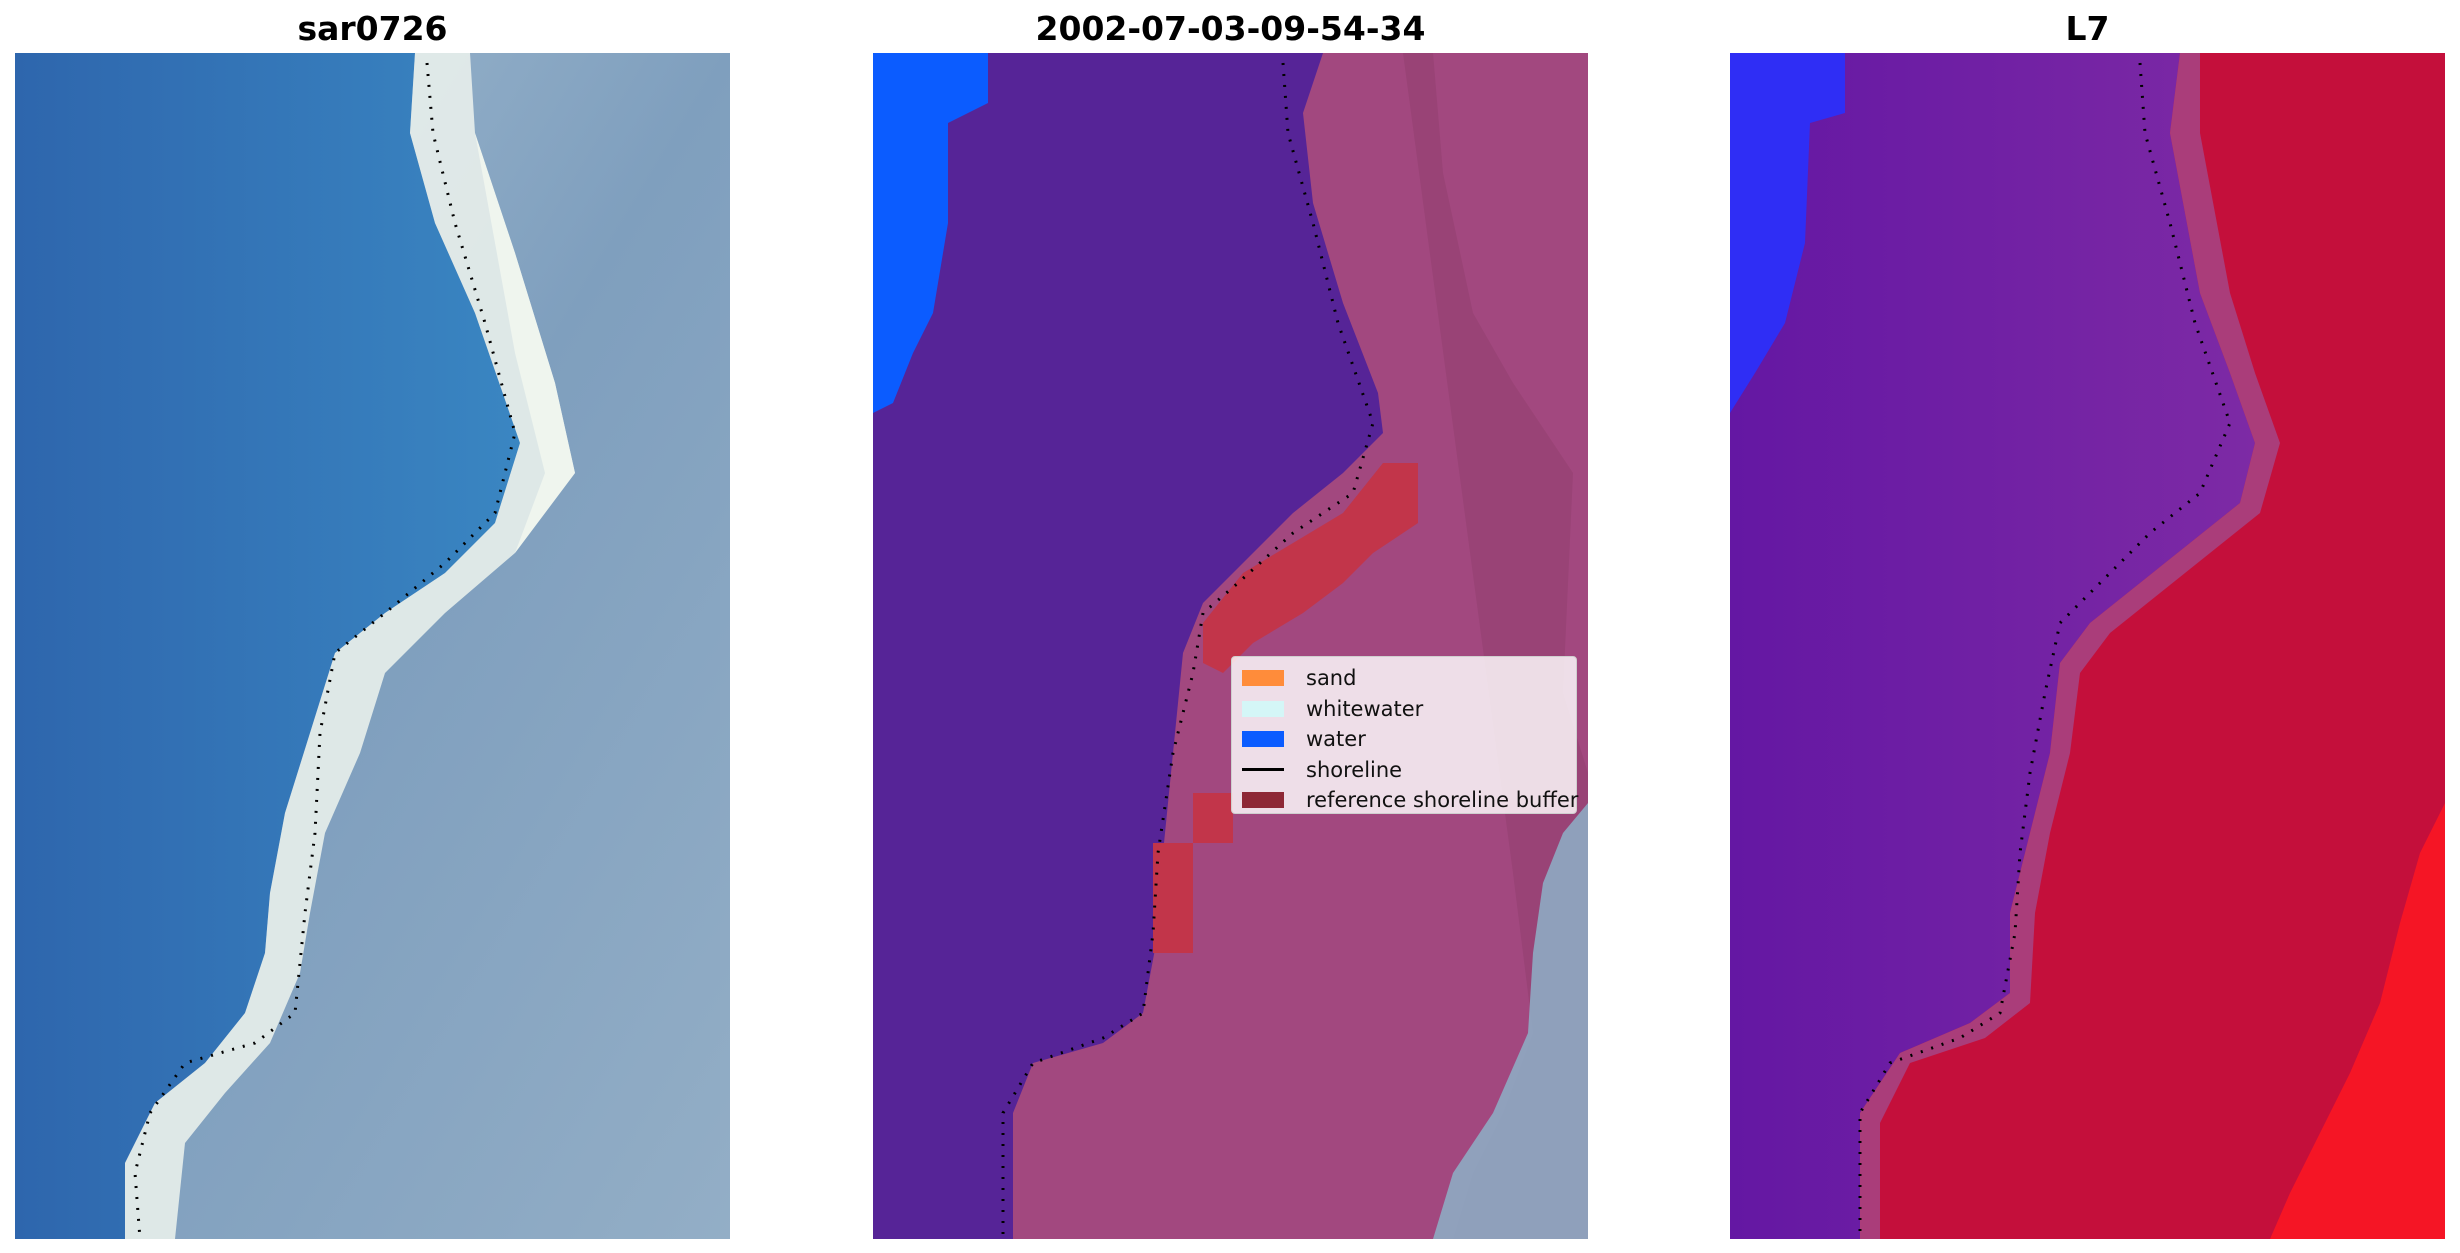 This screenshot has height=1253, width=2460. I want to click on water-swatch-icon, so click(1263, 739).